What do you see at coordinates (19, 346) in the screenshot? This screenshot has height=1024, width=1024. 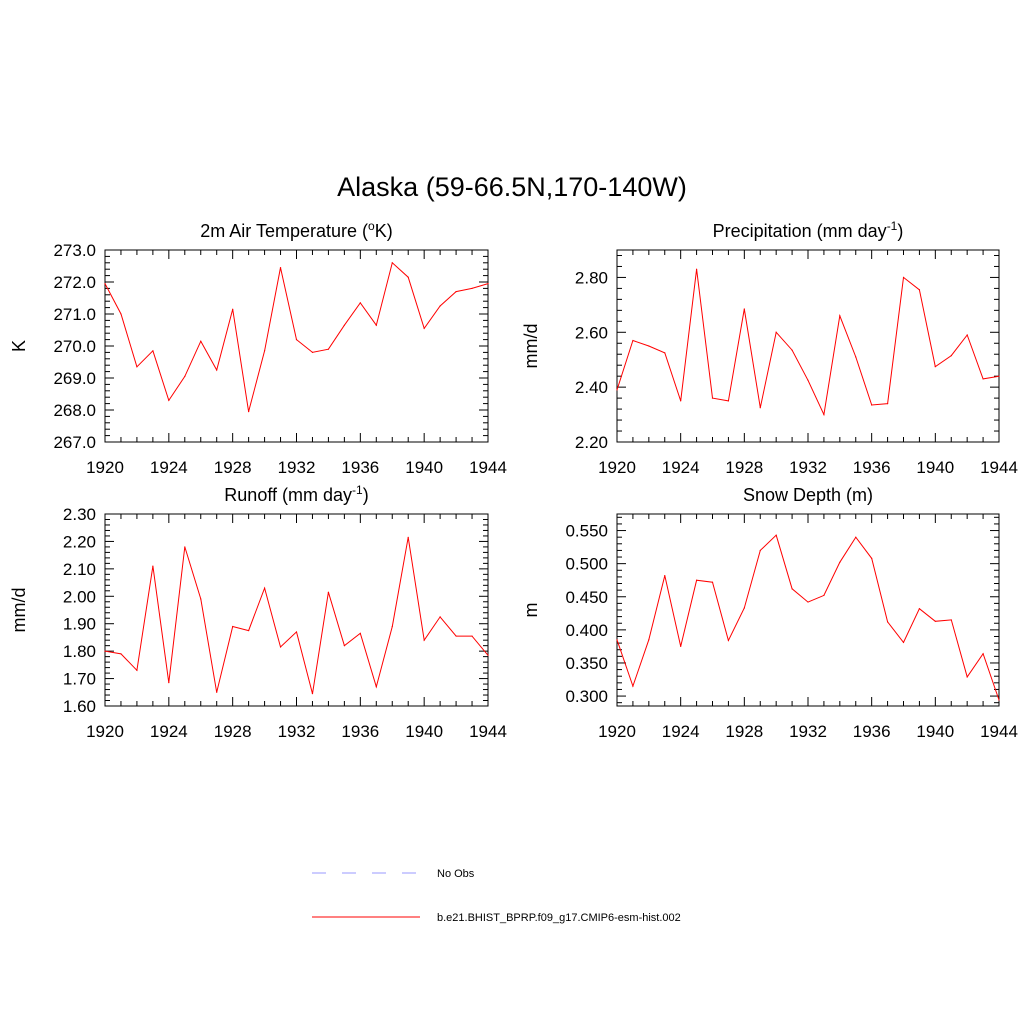 I see `y-axis-label: K` at bounding box center [19, 346].